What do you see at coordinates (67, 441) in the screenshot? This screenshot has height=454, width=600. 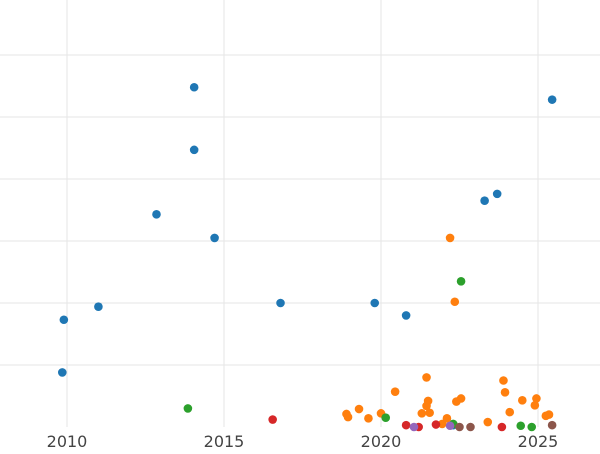 I see `x-tick-label: 2010` at bounding box center [67, 441].